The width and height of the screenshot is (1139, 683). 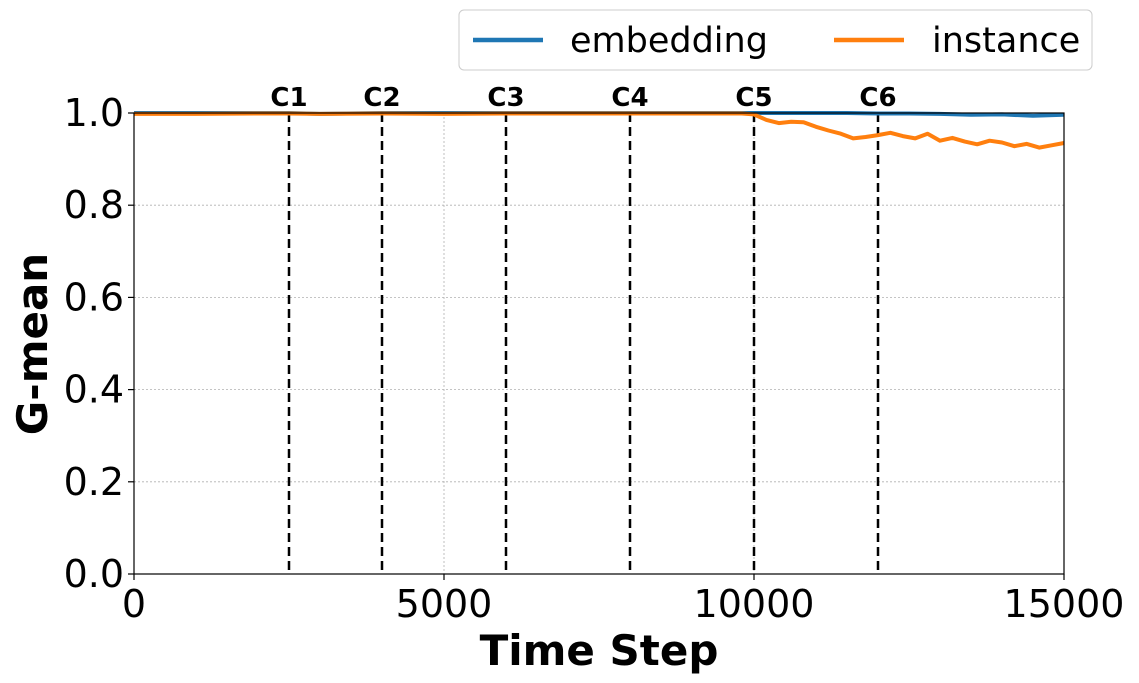 I want to click on legend-label-instance: instance, so click(x=1006, y=41).